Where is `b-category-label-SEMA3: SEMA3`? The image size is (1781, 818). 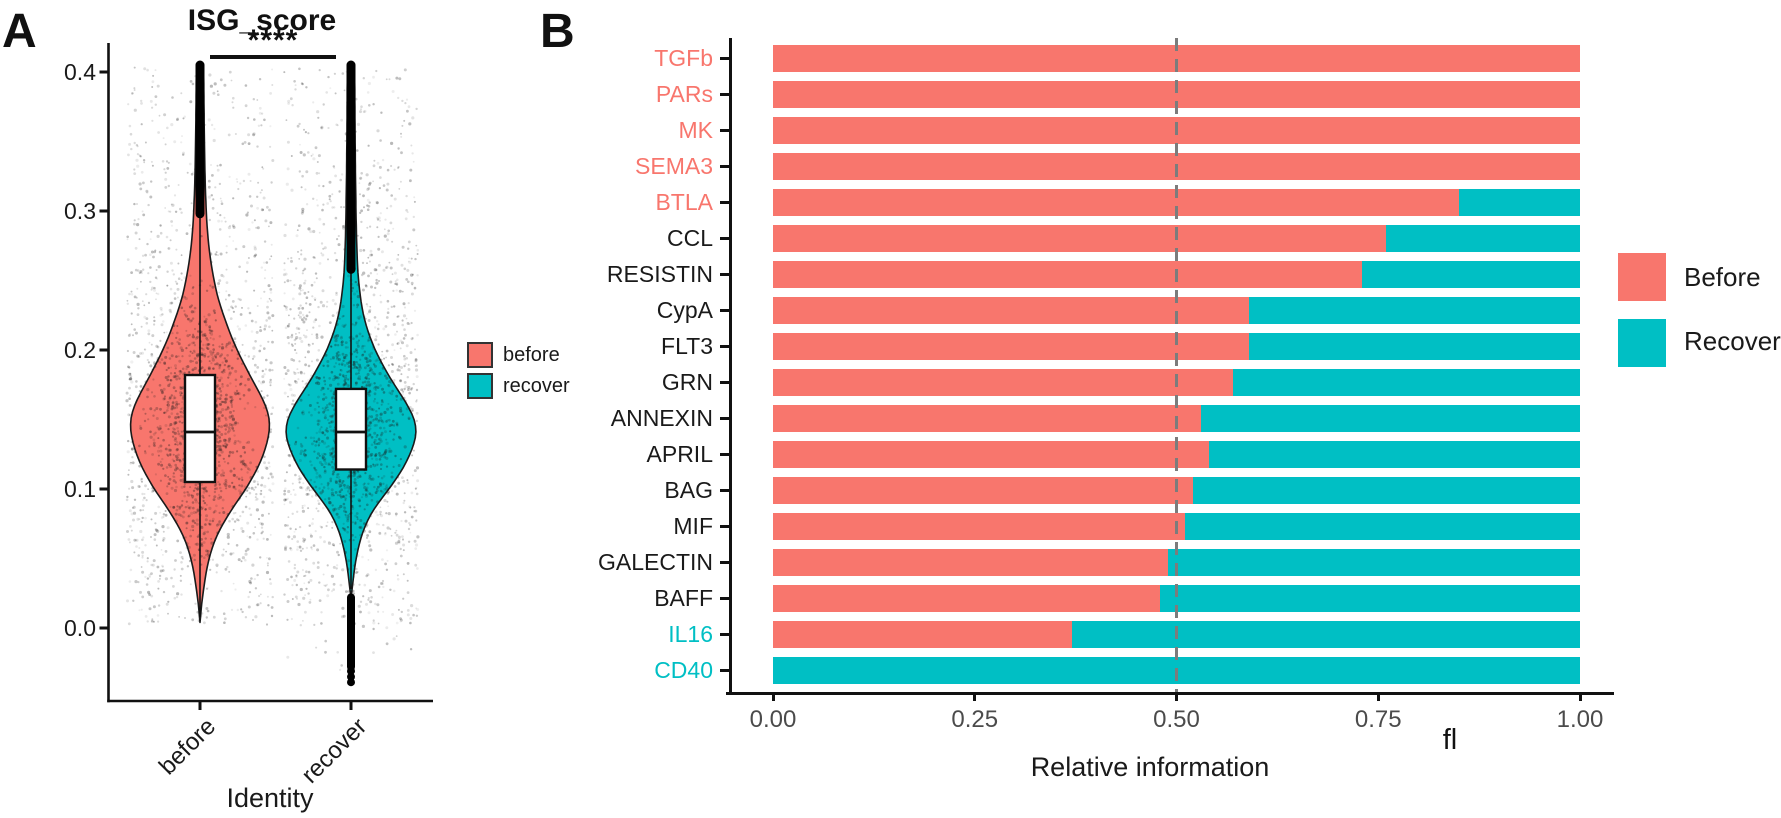 b-category-label-SEMA3: SEMA3 is located at coordinates (674, 166).